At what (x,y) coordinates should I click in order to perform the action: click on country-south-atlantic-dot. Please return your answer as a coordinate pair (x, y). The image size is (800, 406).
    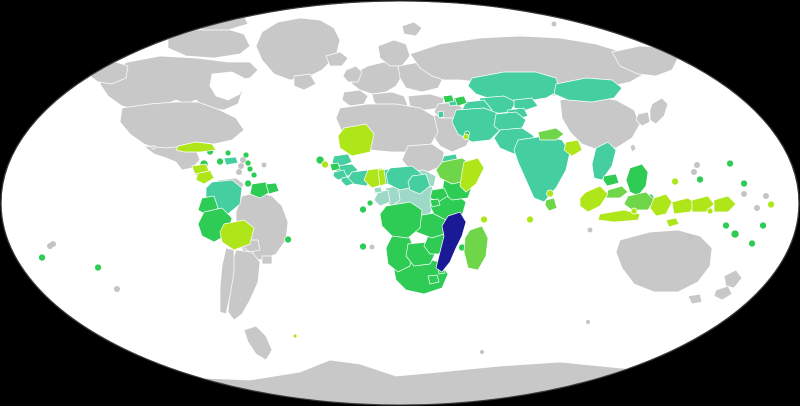
    Looking at the image, I should click on (295, 336).